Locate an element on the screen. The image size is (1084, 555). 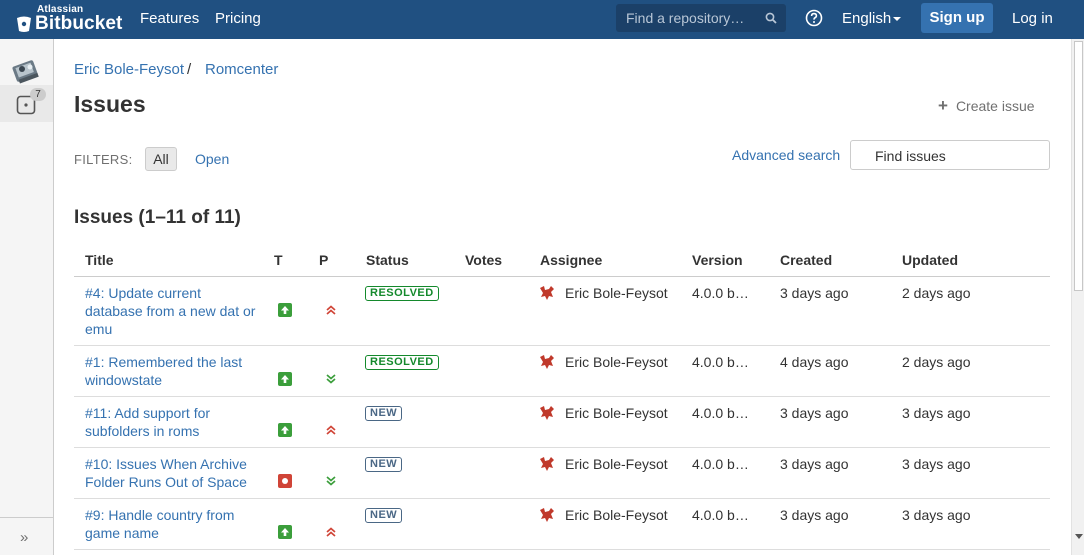
issues-icon is located at coordinates (26, 105).